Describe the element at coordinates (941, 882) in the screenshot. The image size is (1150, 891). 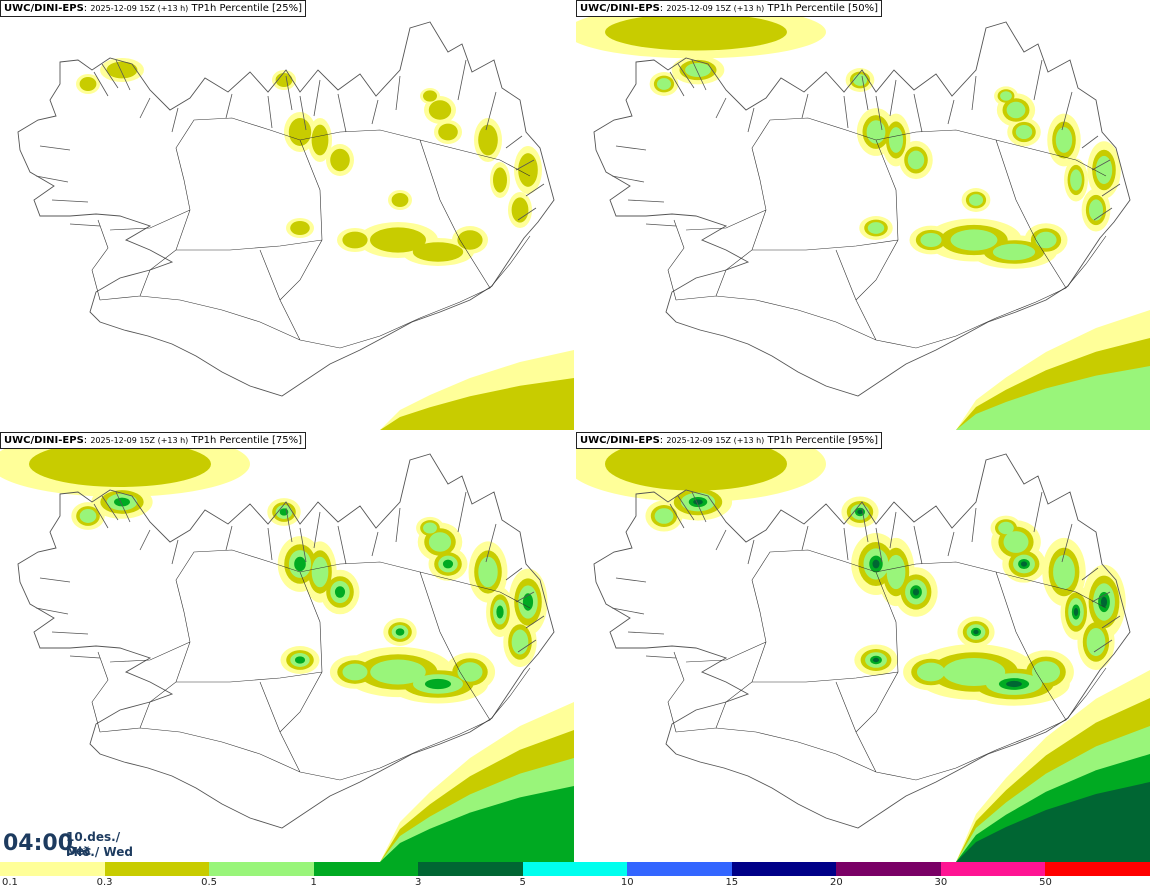
I see `colorbar-label: 30` at that location.